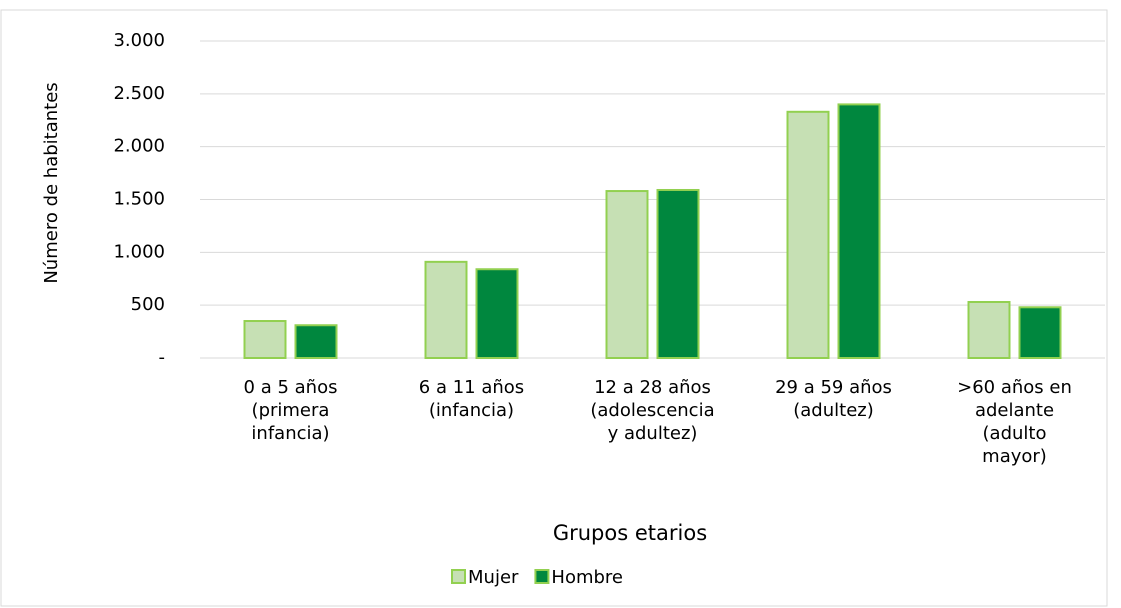 The image size is (1121, 608). I want to click on x-tick-label: 12 a 28 años, so click(652, 387).